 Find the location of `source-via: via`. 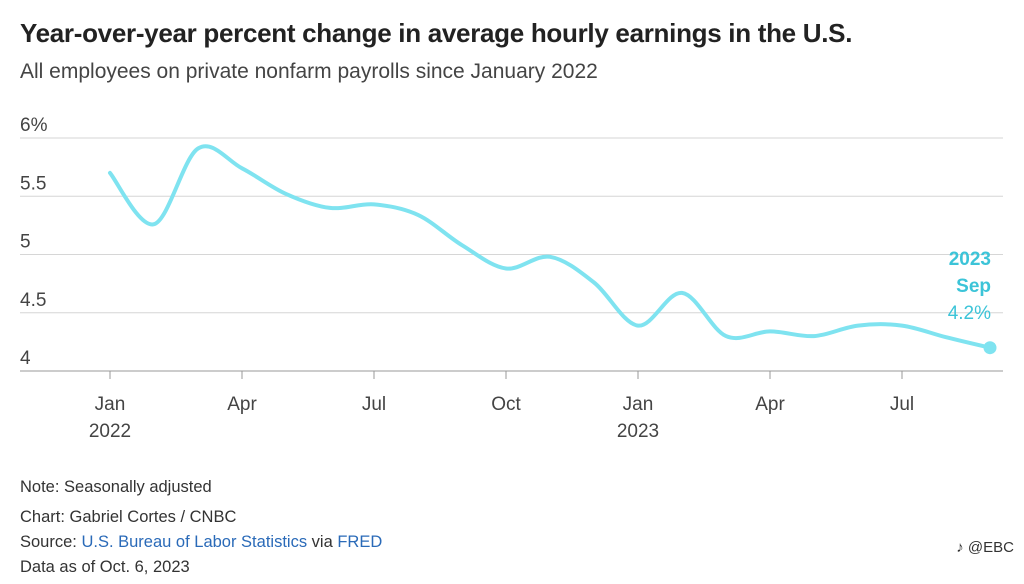

source-via: via is located at coordinates (322, 542).